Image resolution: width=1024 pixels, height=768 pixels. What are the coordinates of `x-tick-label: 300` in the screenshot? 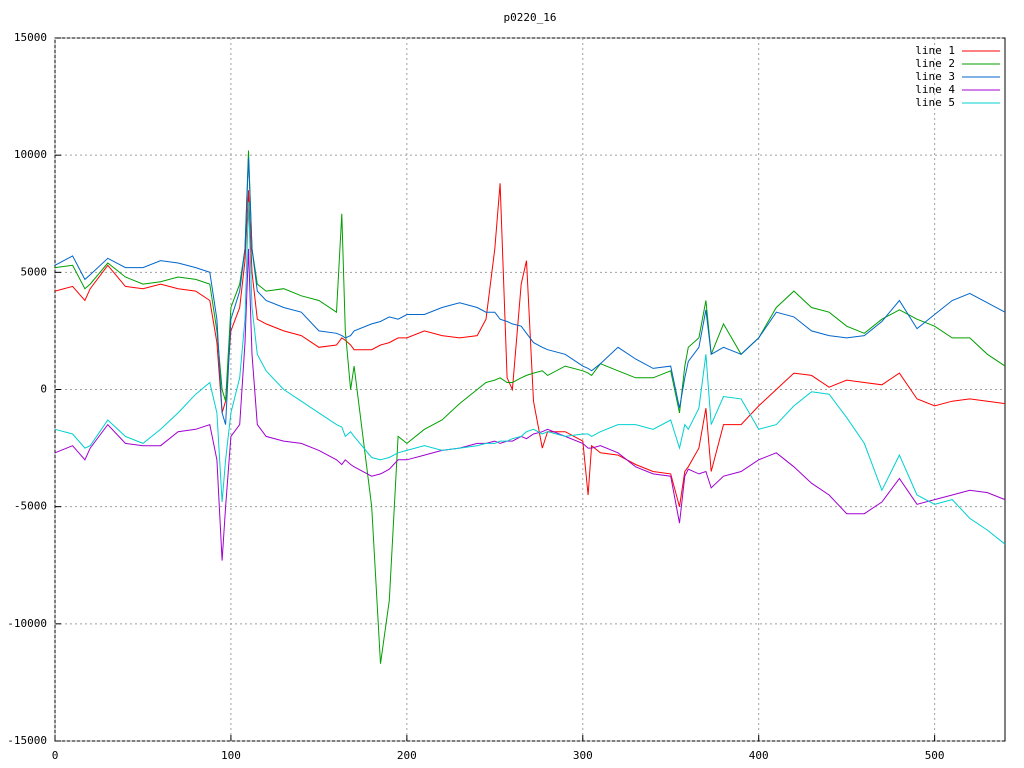 It's located at (583, 755).